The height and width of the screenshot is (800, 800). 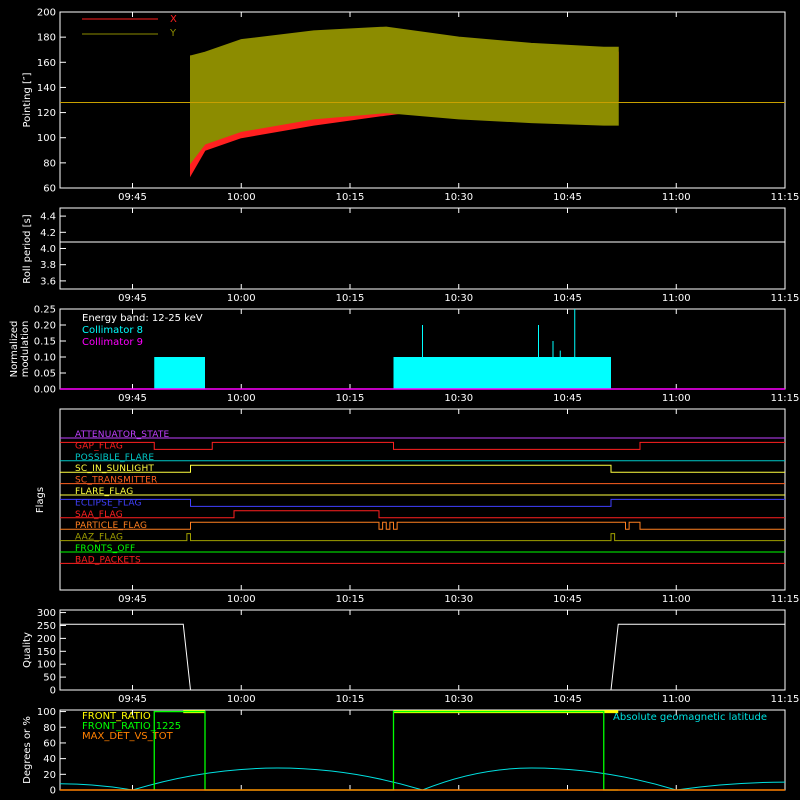 I want to click on quality-frame, so click(x=422, y=650).